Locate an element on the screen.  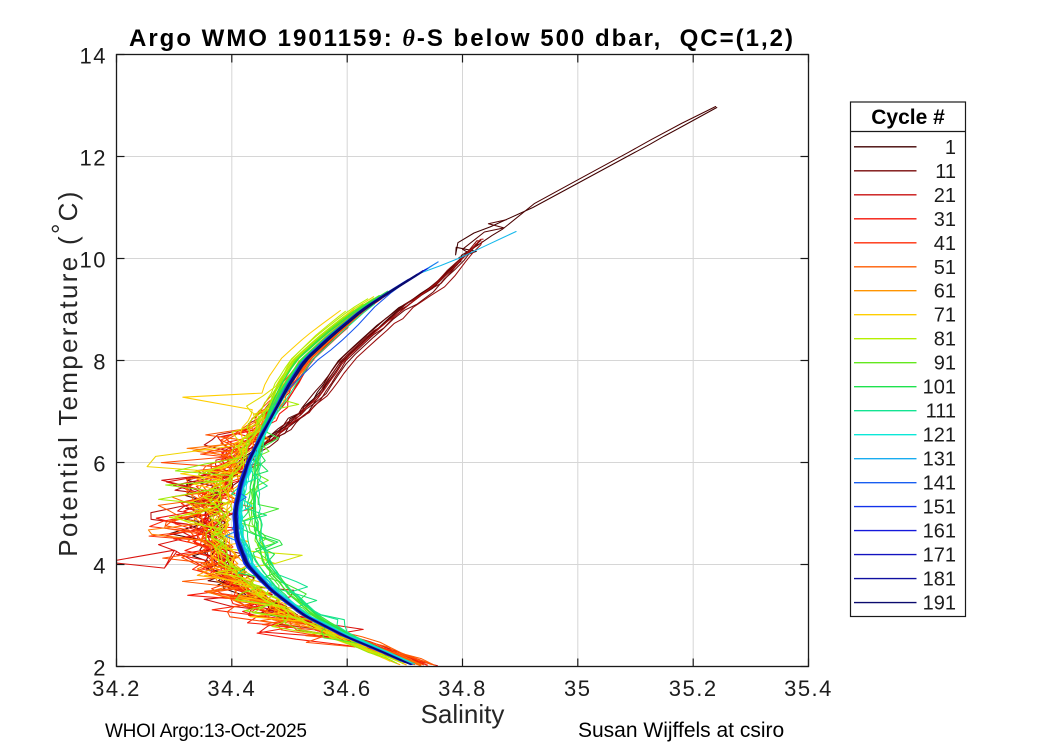
svg-text: 101 is located at coordinates (939, 388).